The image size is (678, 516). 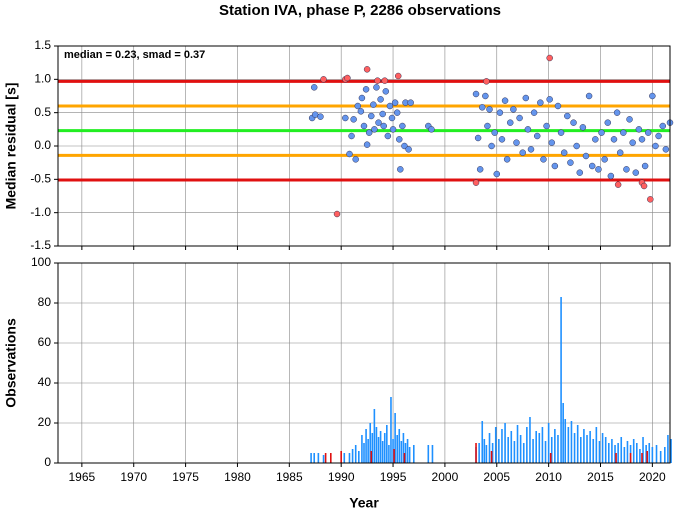 What do you see at coordinates (360, 10) in the screenshot?
I see `chart-title: Station IVA, phase P, 2286 observations` at bounding box center [360, 10].